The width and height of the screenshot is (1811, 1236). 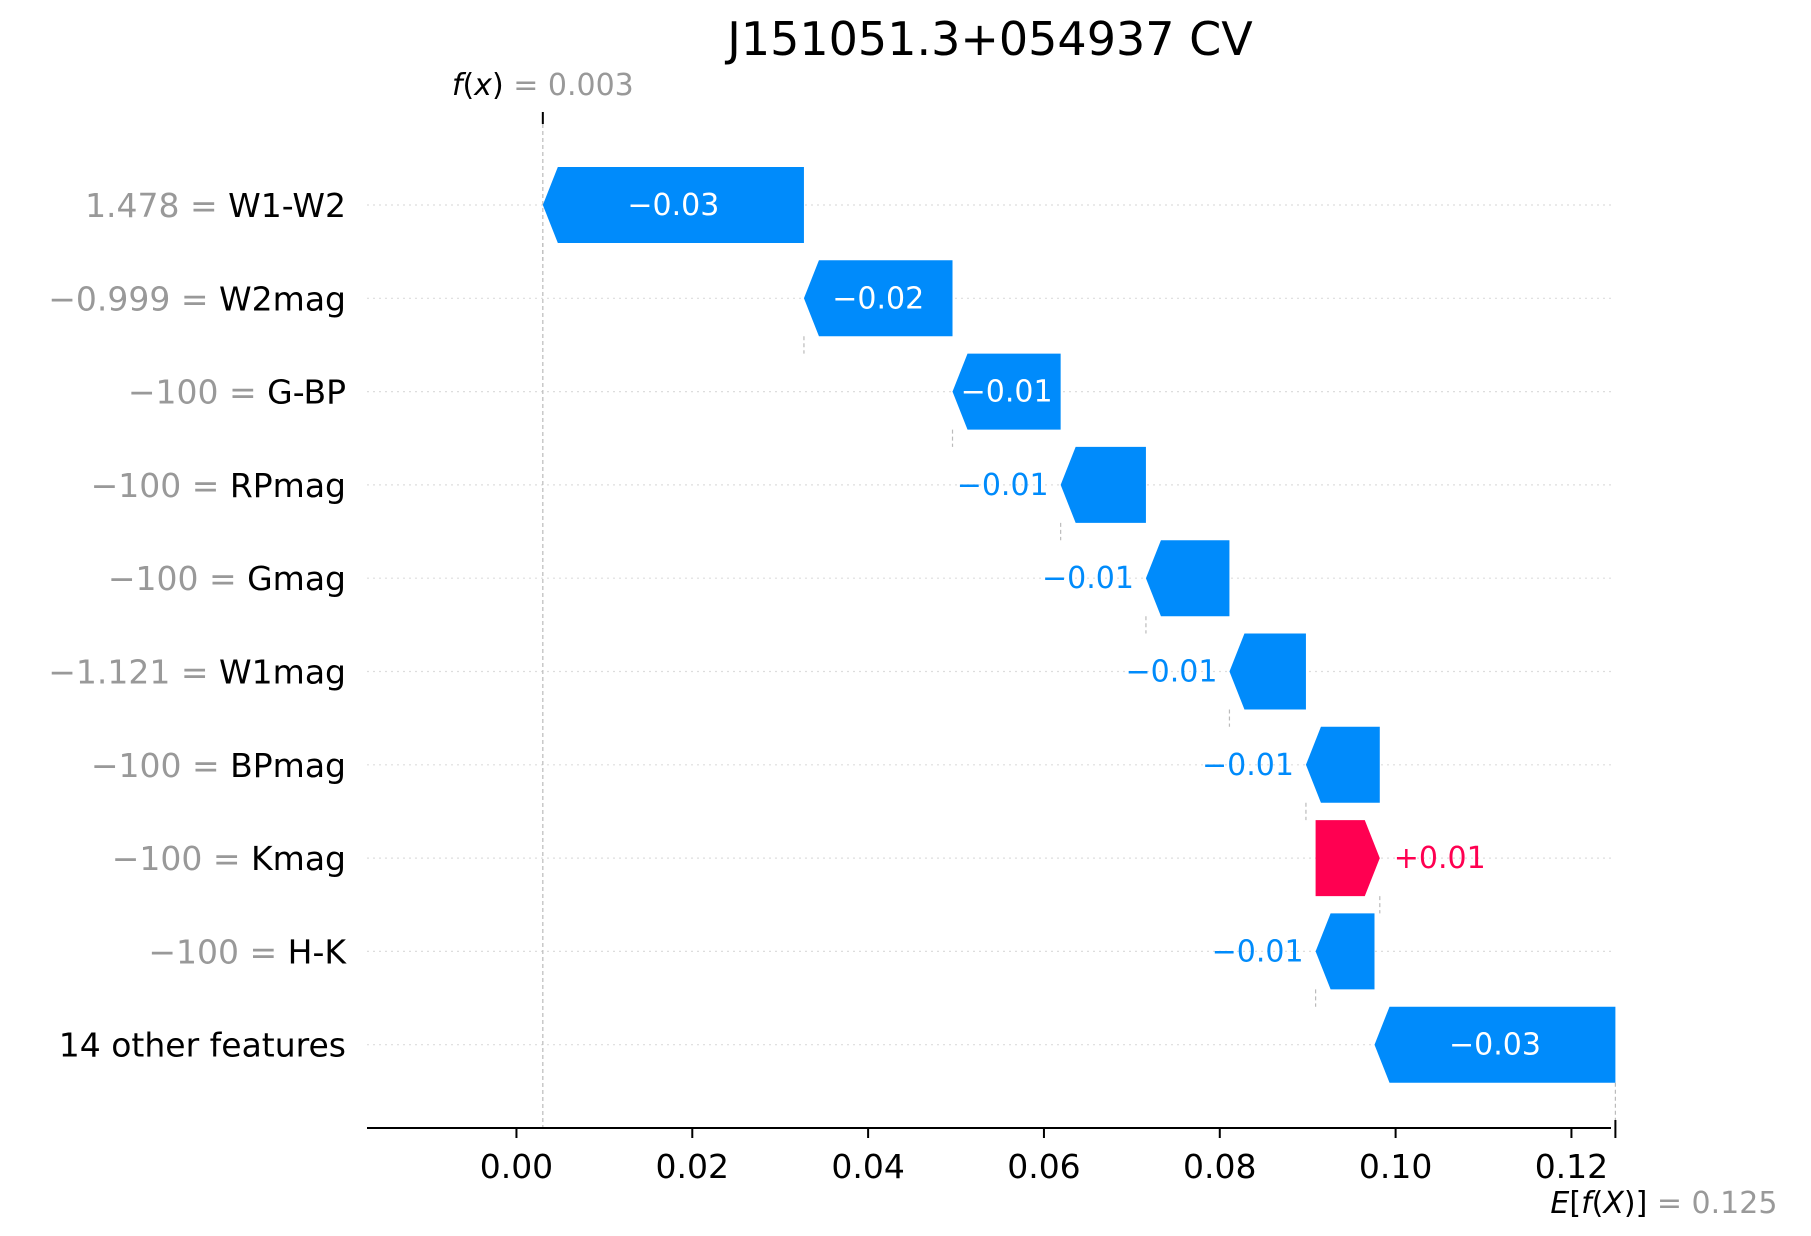 I want to click on feature-name: G-BP, so click(x=306, y=392).